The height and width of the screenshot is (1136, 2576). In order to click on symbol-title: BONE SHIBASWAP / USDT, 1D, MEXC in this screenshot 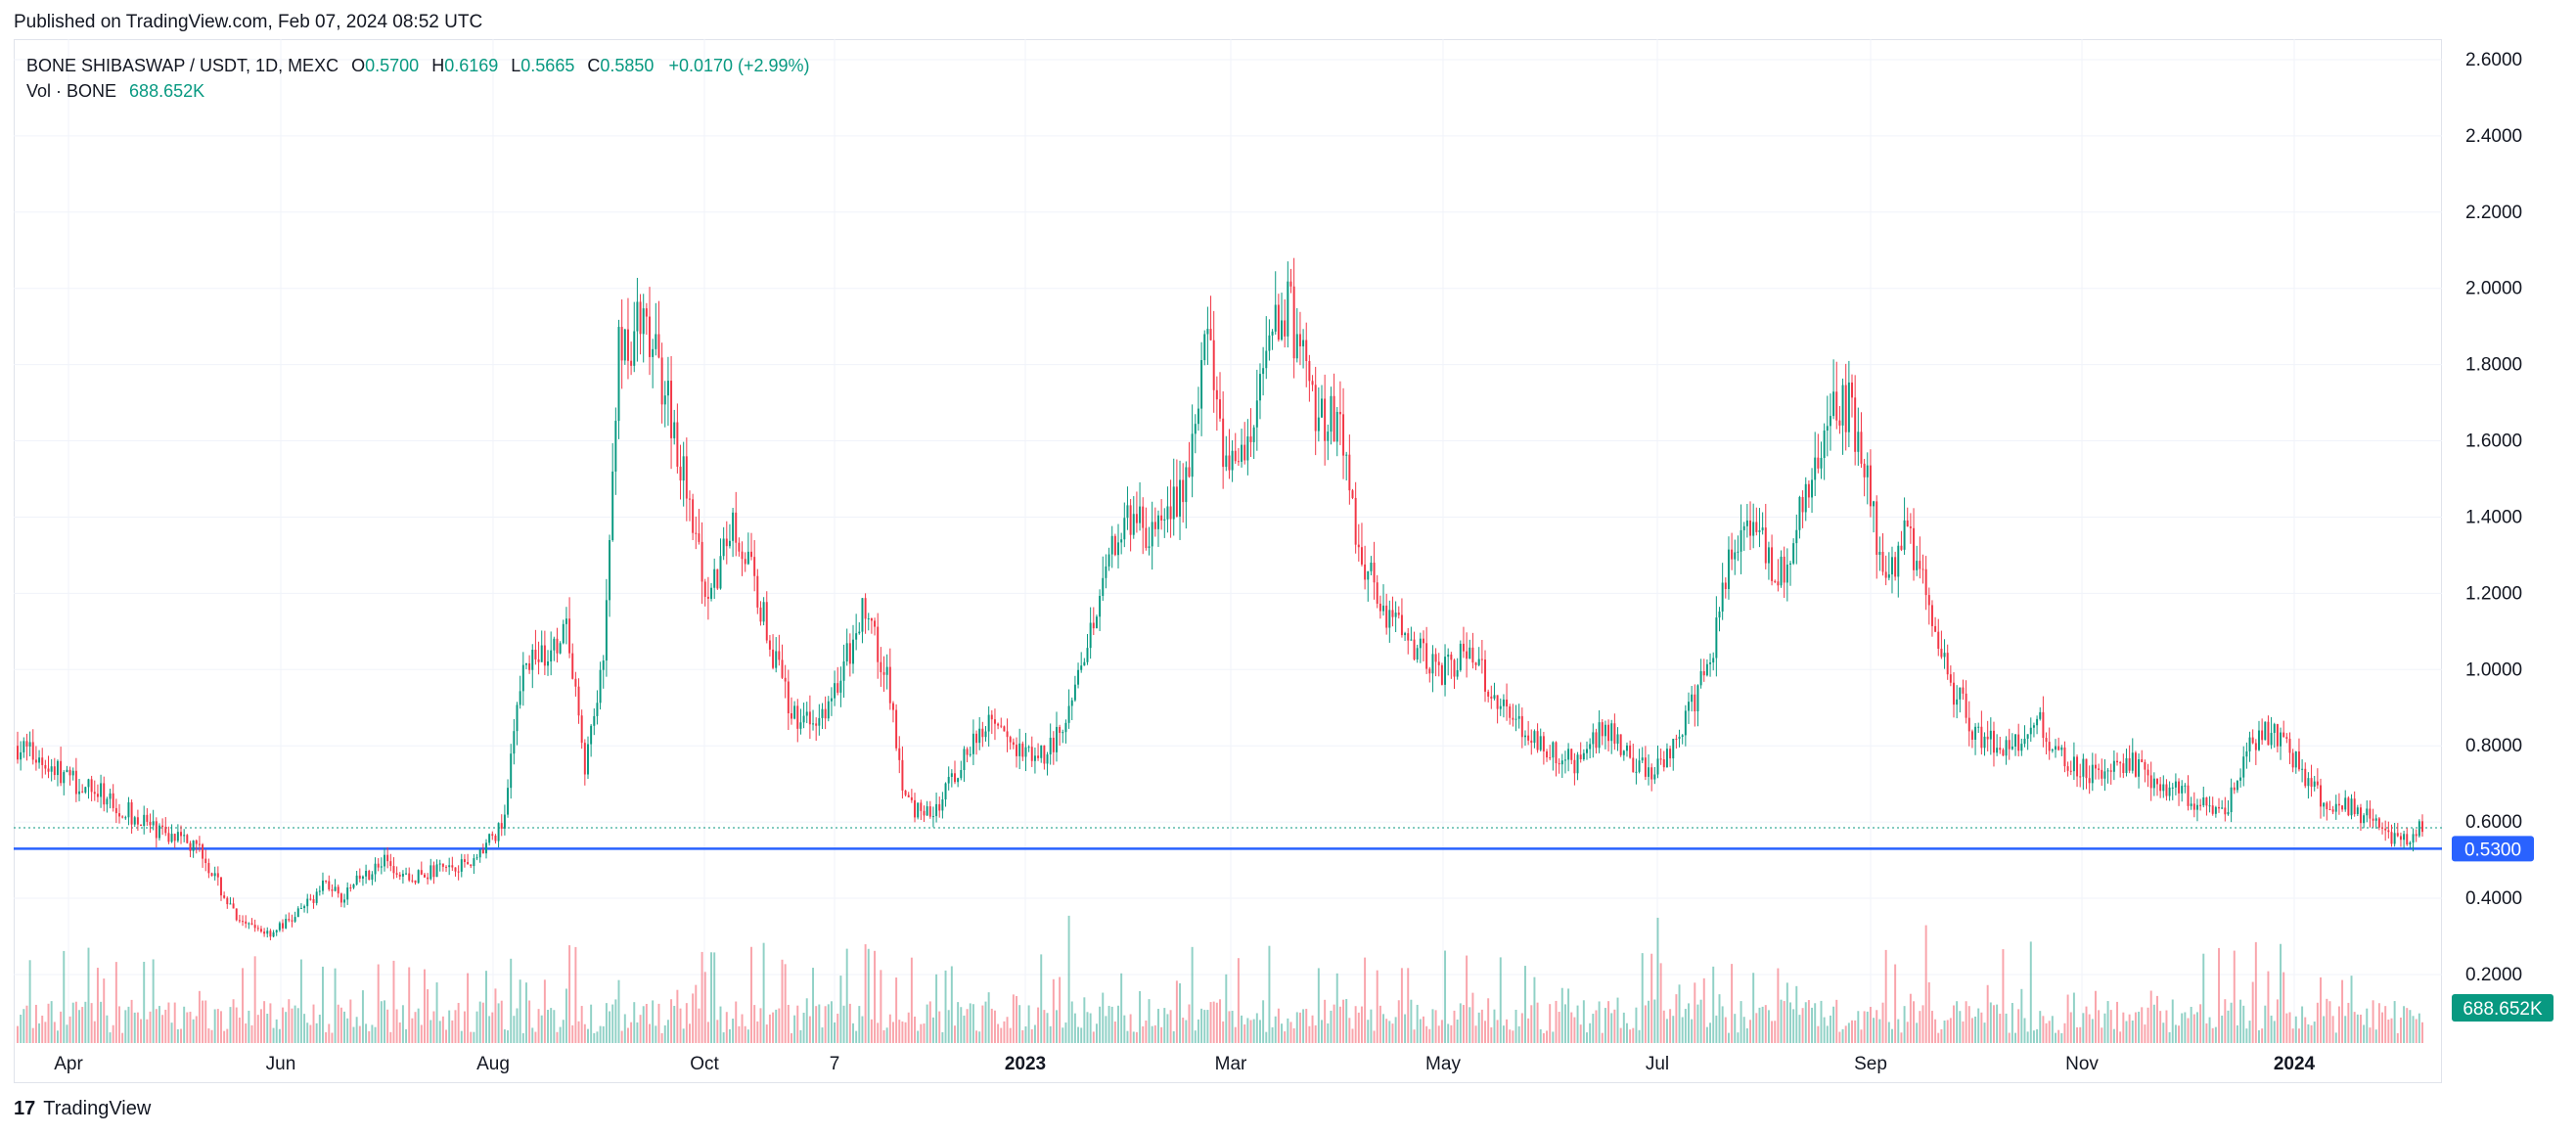, I will do `click(182, 66)`.